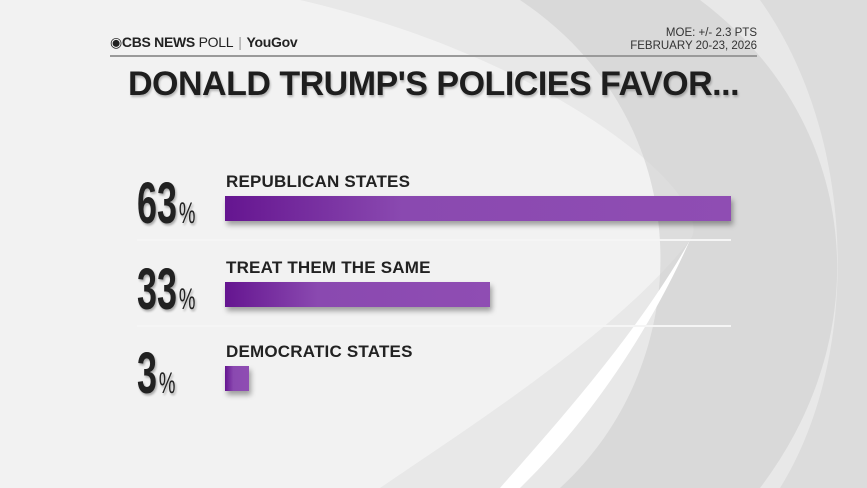  What do you see at coordinates (147, 373) in the screenshot?
I see `value-number: 3` at bounding box center [147, 373].